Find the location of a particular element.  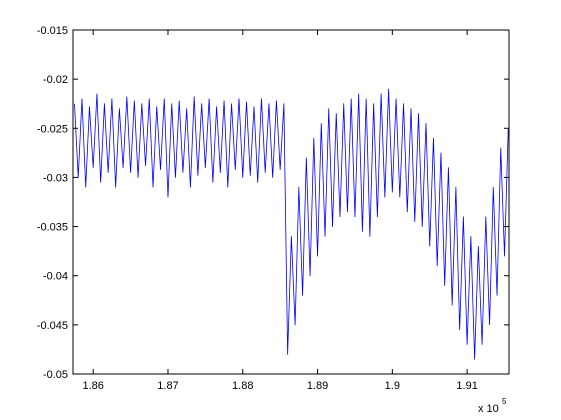

x-tick-label: 1.9 is located at coordinates (392, 386).